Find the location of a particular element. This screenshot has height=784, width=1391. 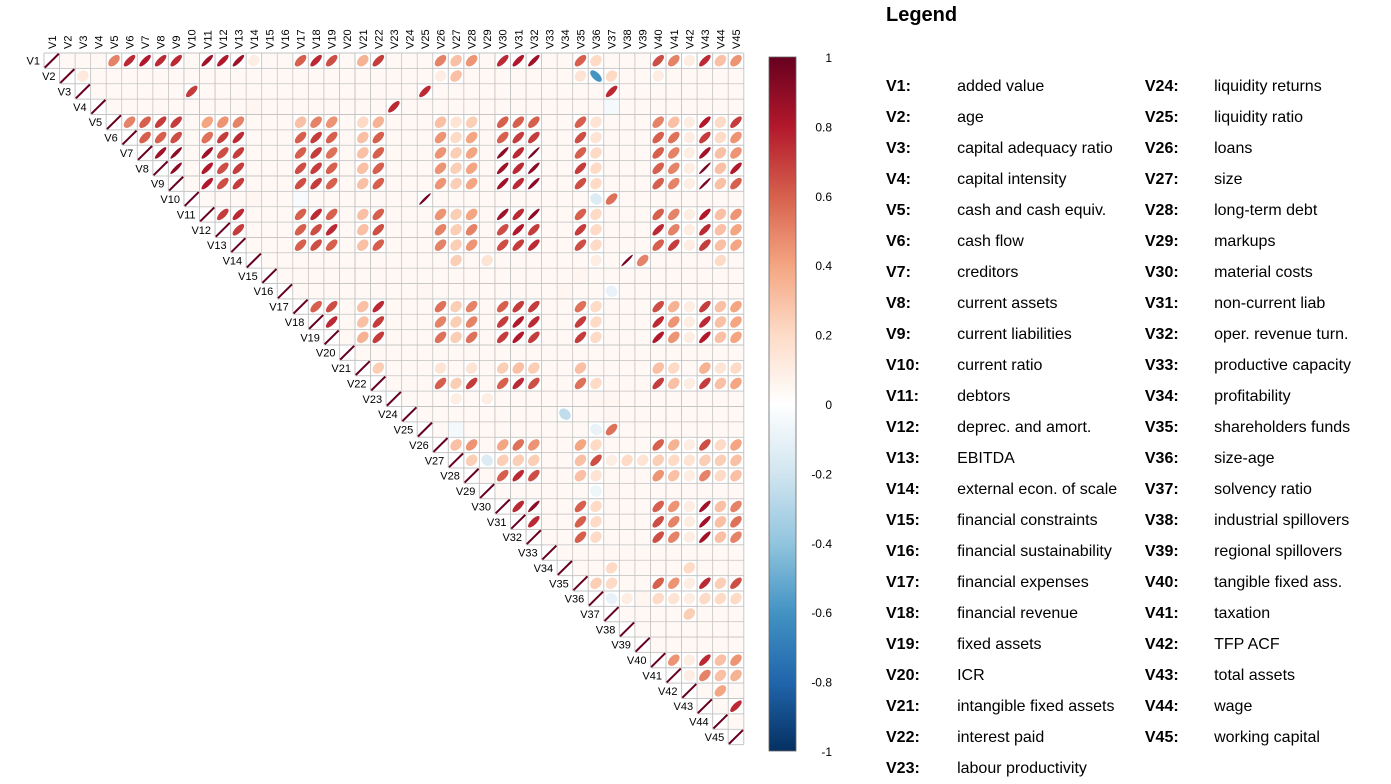

legend-code: V3: is located at coordinates (898, 148).